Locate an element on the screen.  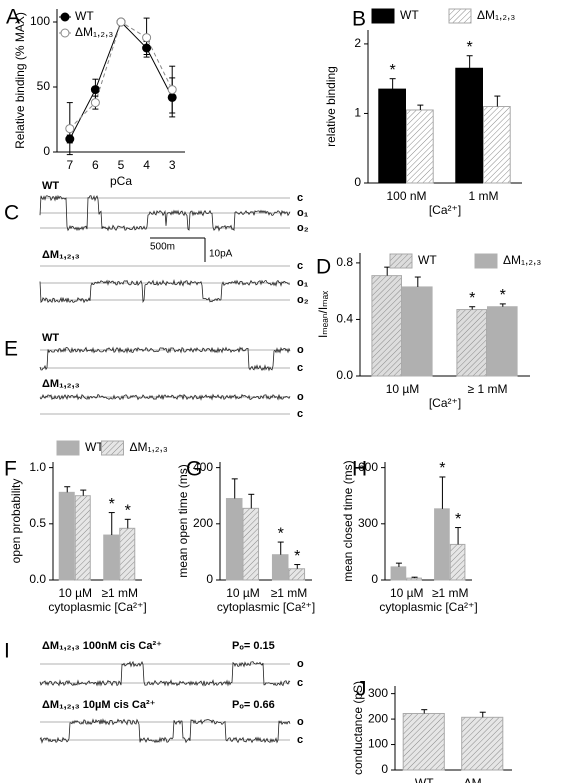
panel-label: E is located at coordinates (11, 349).